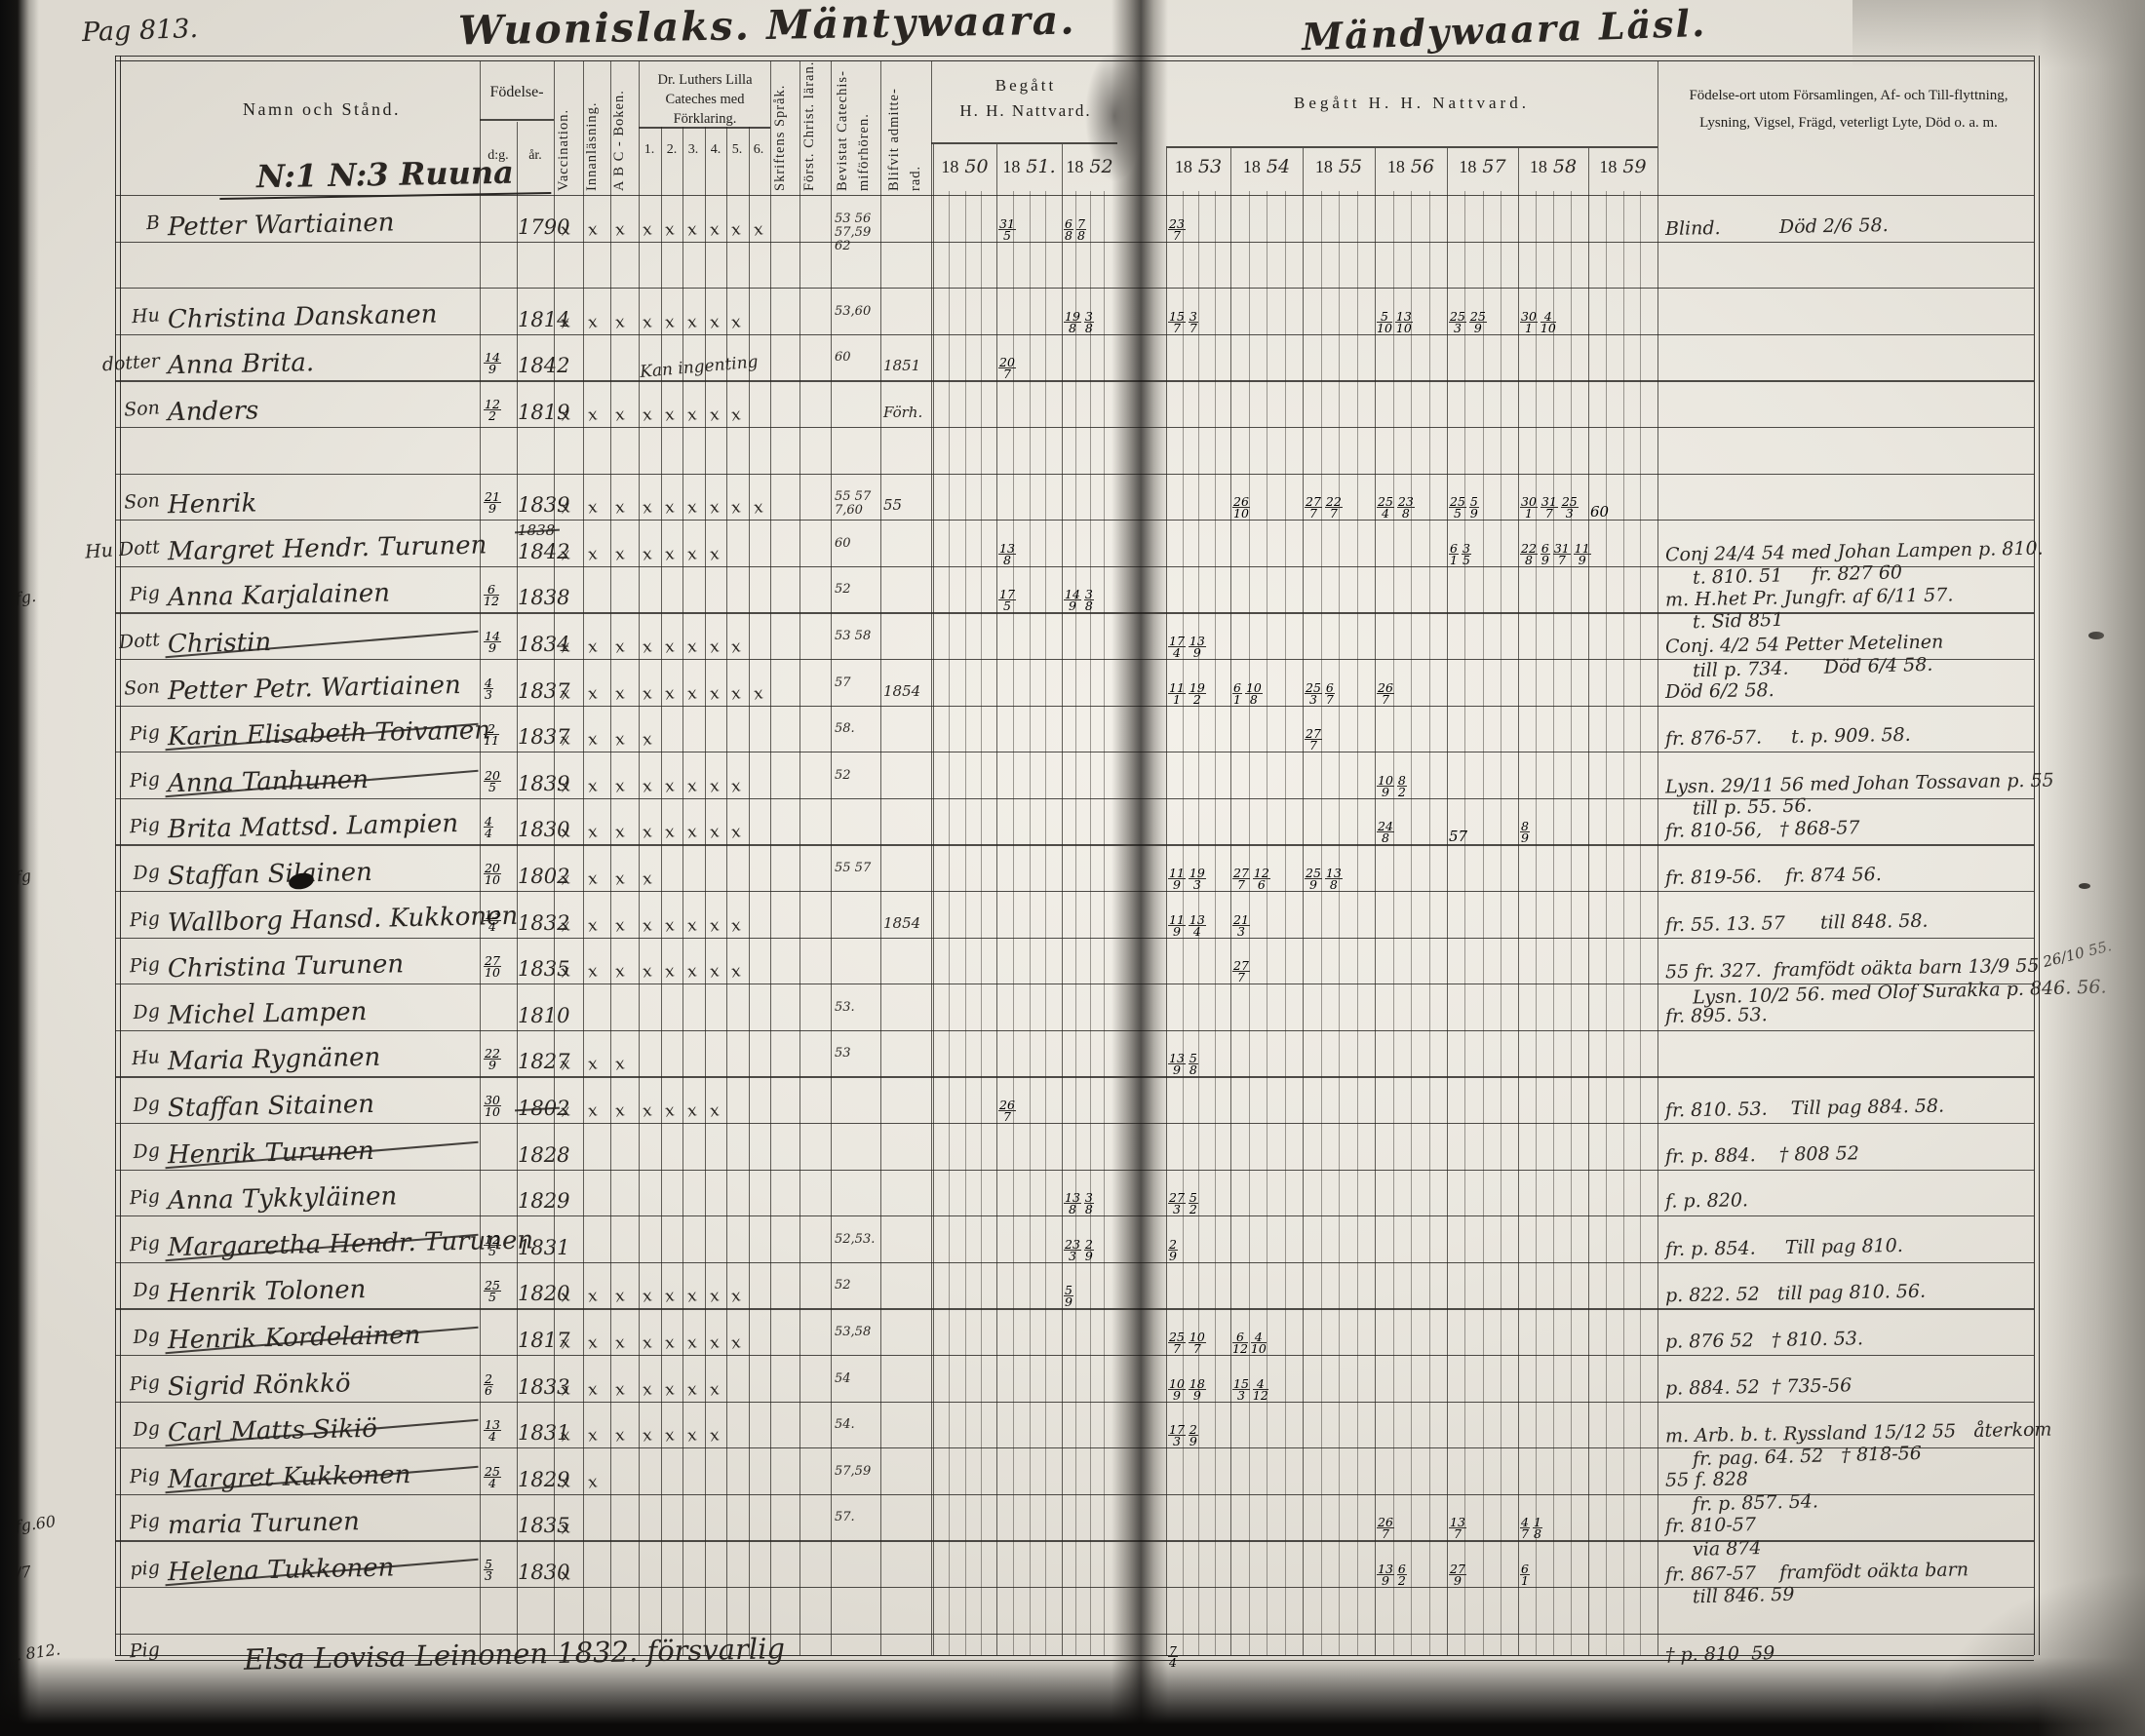  Describe the element at coordinates (853, 868) in the screenshot. I see `examination-years: 55 57` at that location.